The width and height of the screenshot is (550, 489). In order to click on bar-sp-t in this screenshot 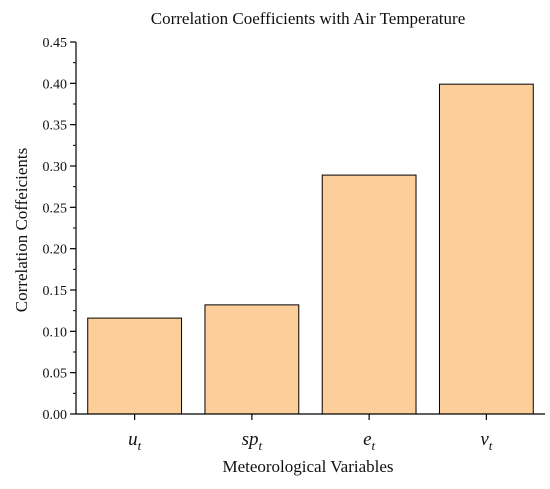, I will do `click(252, 359)`.